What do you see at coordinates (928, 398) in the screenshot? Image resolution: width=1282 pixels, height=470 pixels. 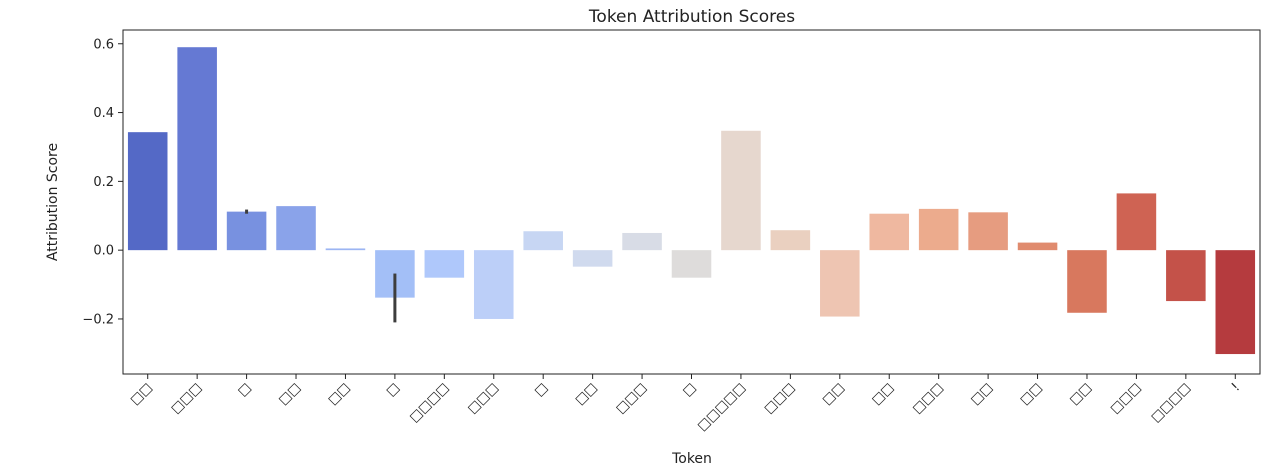 I see `x-tick-label-16: □□□` at bounding box center [928, 398].